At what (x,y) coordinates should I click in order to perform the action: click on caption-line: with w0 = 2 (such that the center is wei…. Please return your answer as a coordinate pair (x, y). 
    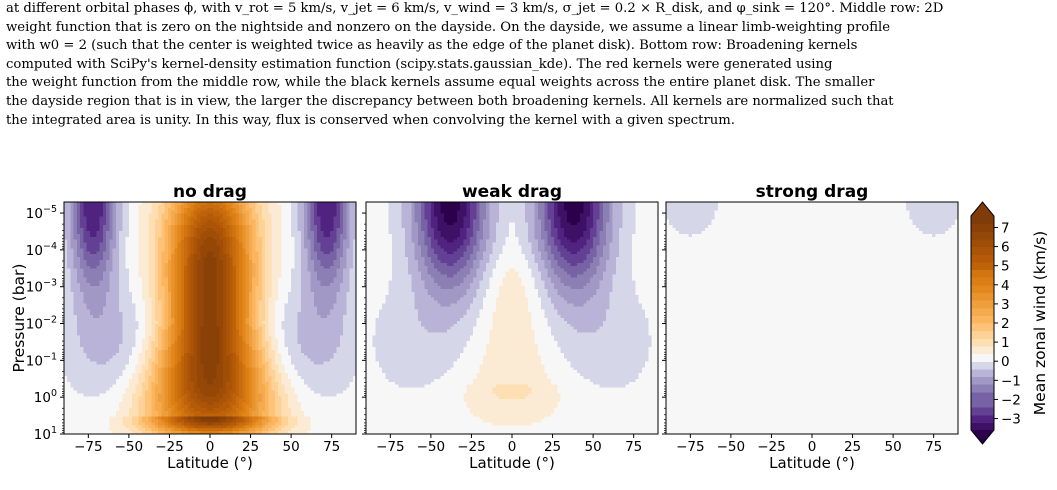
    Looking at the image, I should click on (528, 46).